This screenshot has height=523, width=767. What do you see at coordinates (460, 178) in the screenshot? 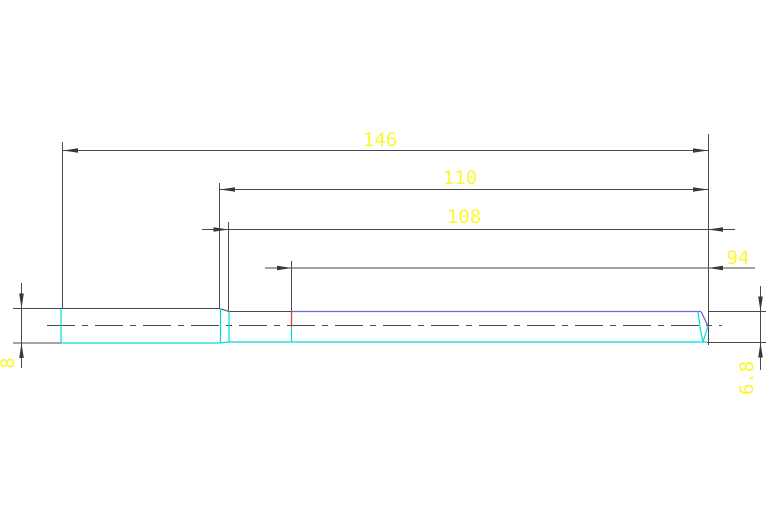
I see `dimension-value: 110` at bounding box center [460, 178].